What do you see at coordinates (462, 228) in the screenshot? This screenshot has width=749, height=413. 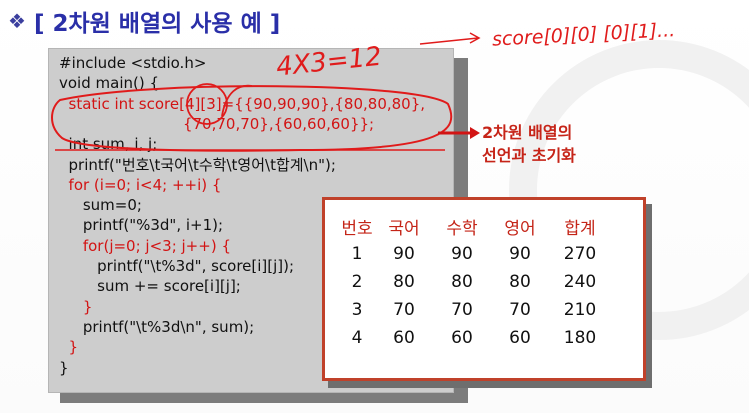 I see `header-cell: 수학` at bounding box center [462, 228].